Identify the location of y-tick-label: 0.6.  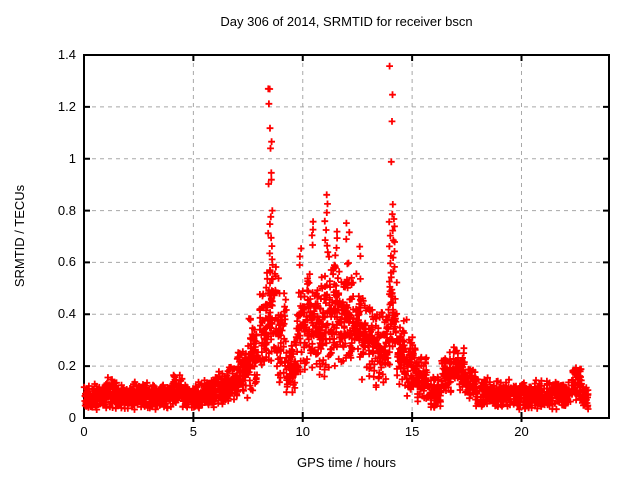
(66, 262).